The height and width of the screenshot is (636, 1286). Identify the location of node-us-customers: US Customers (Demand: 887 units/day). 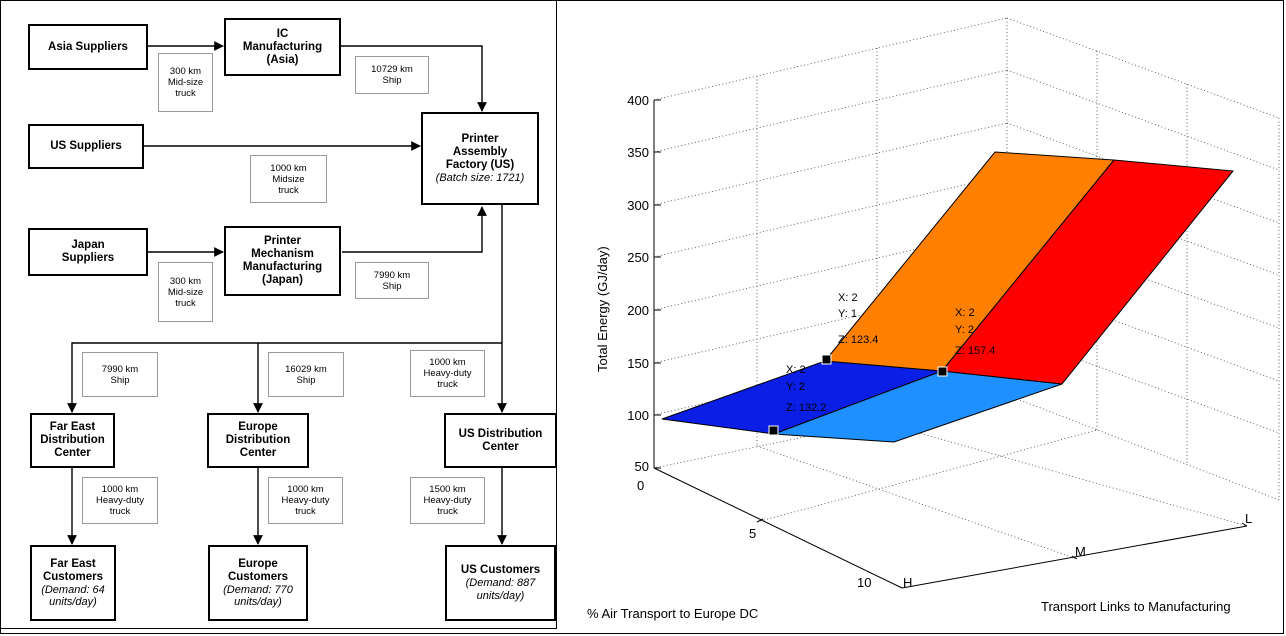
(500, 583).